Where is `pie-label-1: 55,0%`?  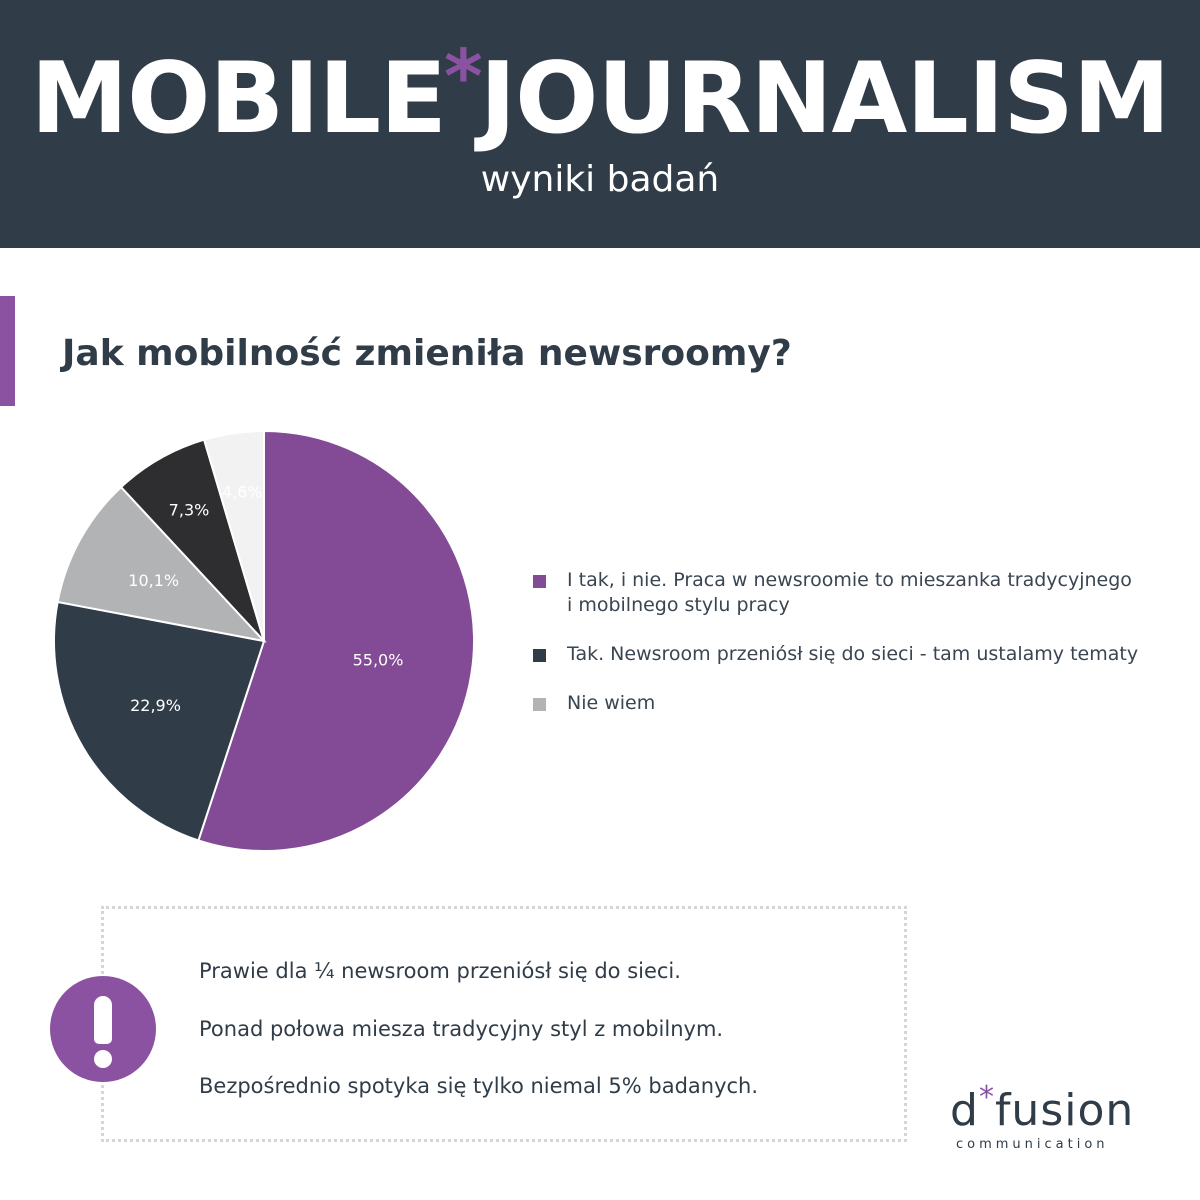
pie-label-1: 55,0% is located at coordinates (378, 659).